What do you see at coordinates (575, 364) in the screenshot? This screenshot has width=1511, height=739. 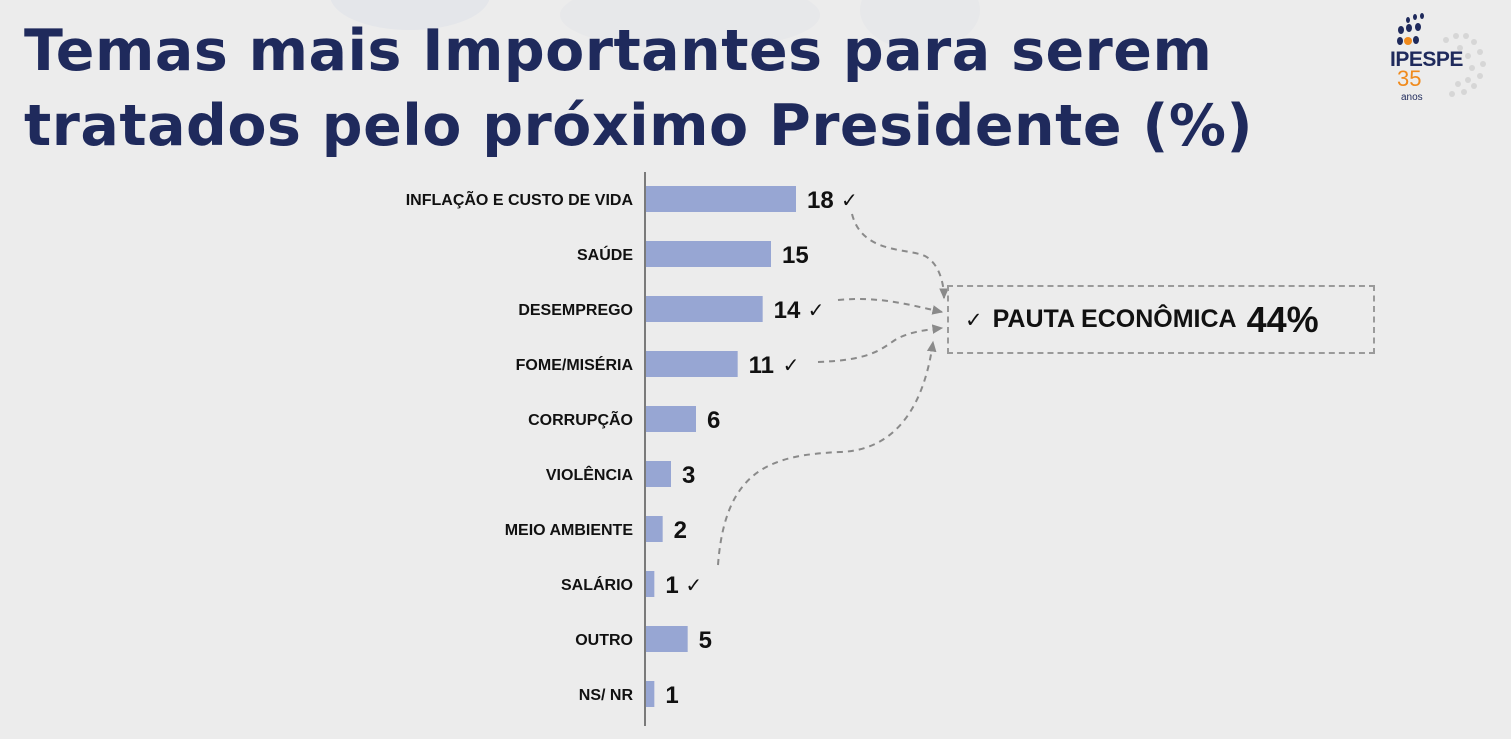 I see `category-label: FOME/MISÉRIA` at bounding box center [575, 364].